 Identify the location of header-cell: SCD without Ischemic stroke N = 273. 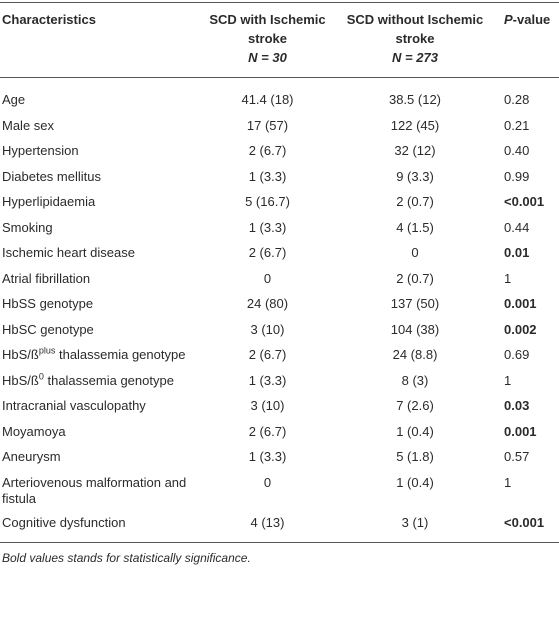
(415, 40).